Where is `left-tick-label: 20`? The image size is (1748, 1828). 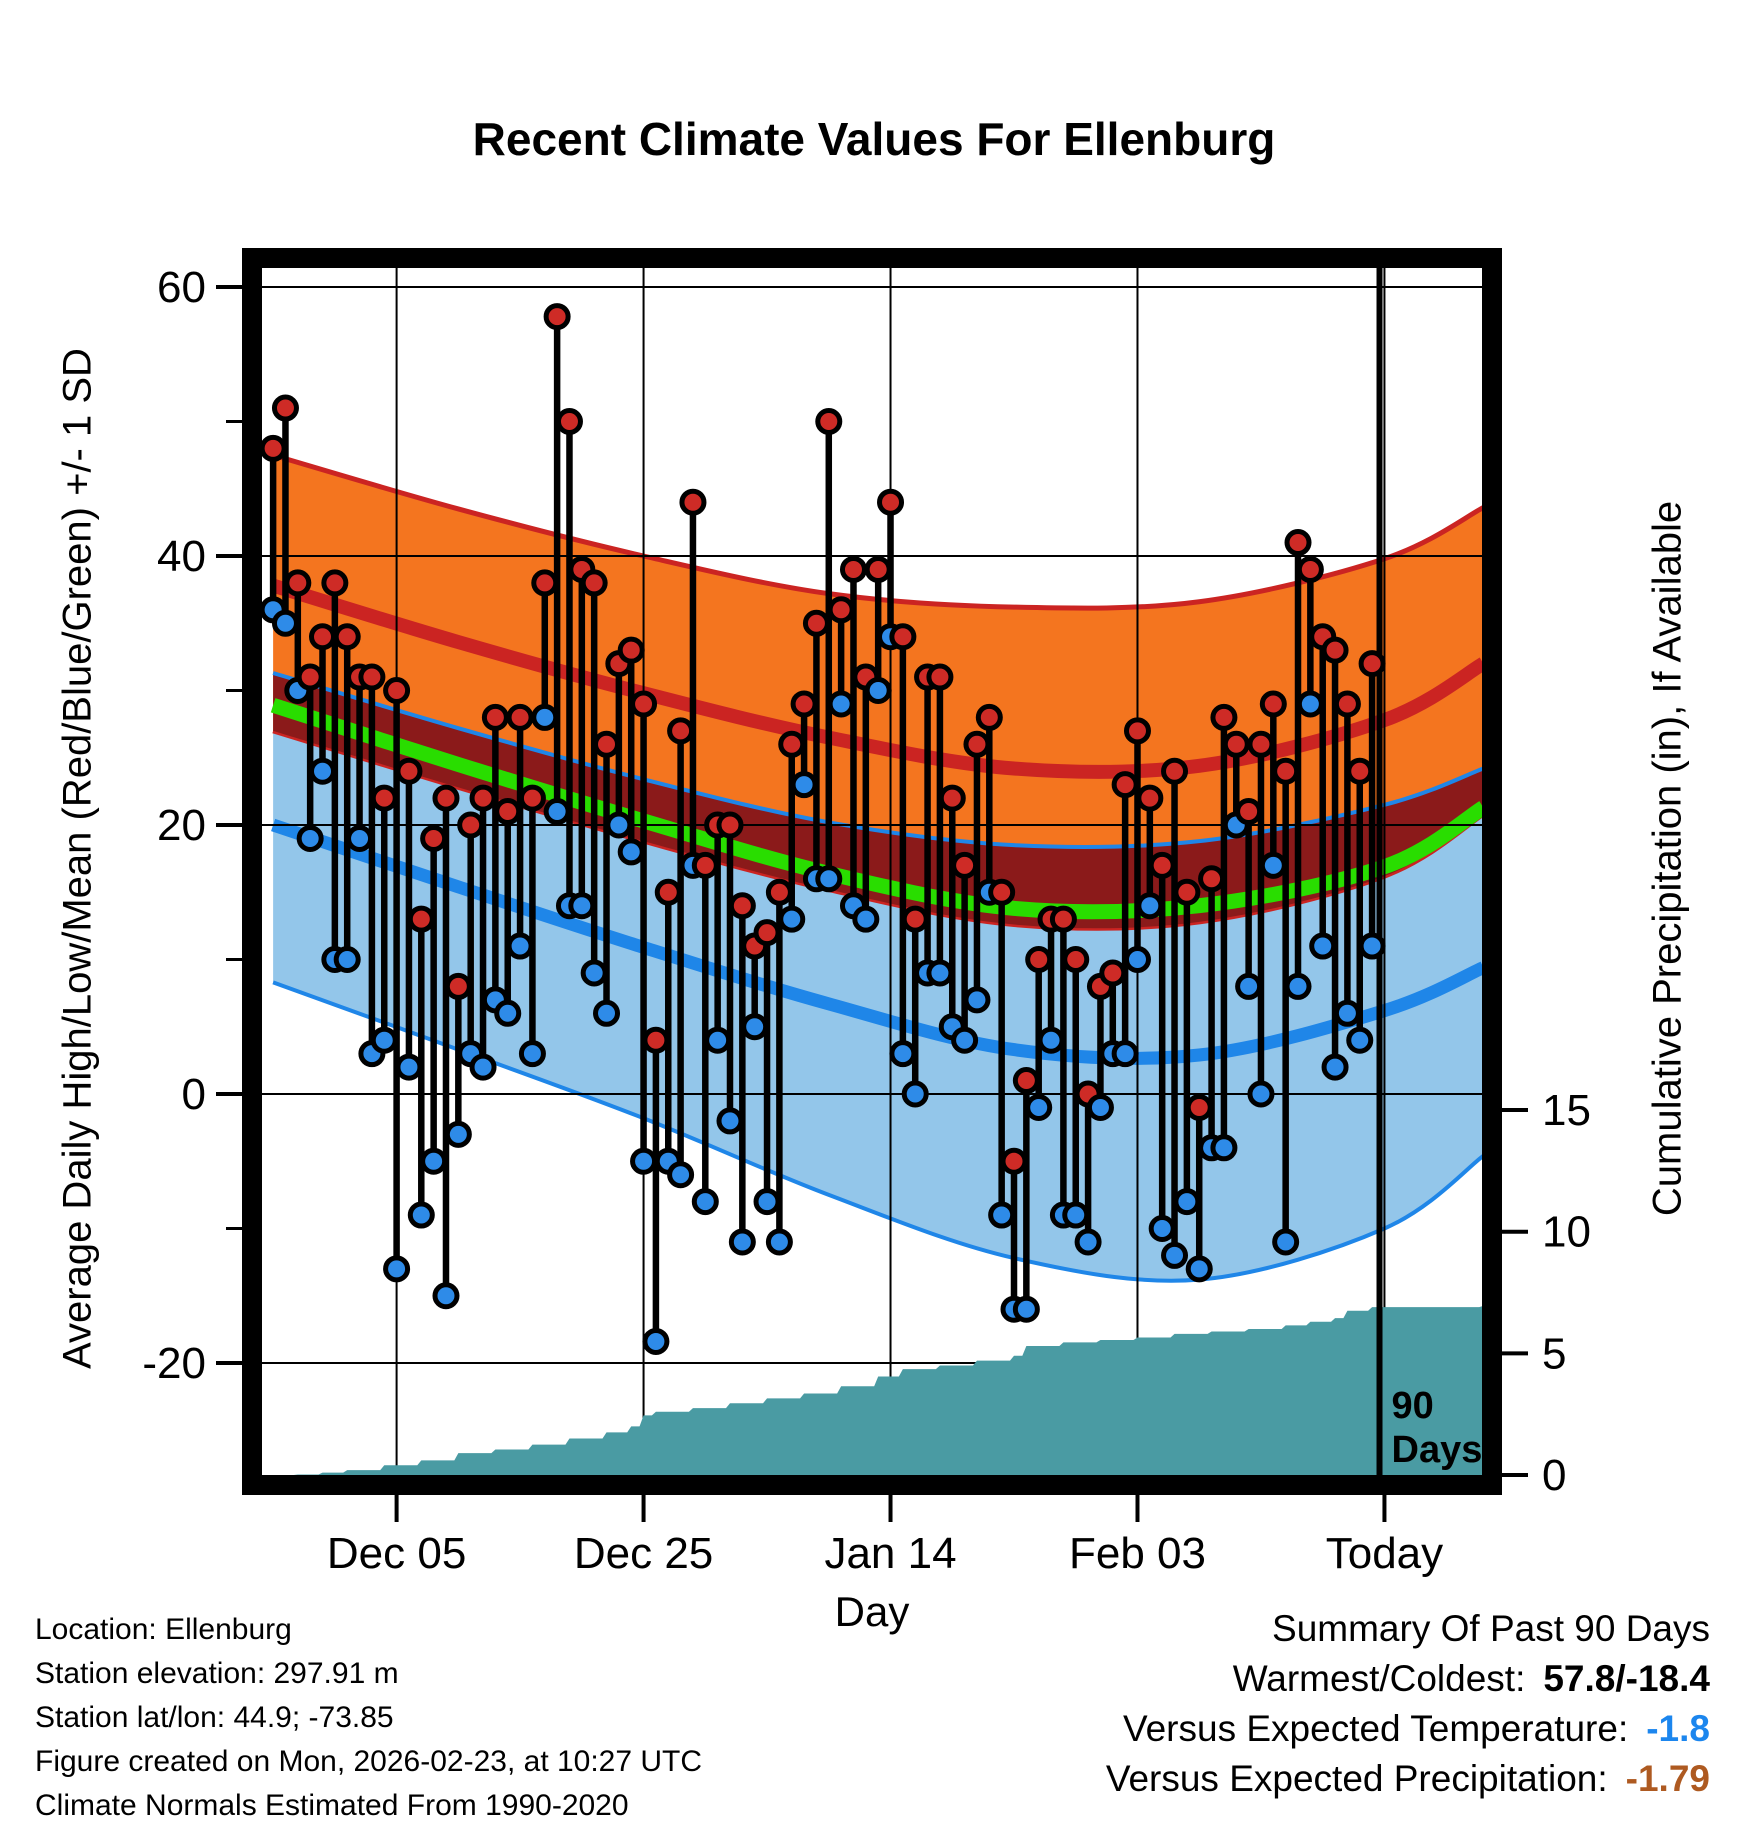
left-tick-label: 20 is located at coordinates (181, 825).